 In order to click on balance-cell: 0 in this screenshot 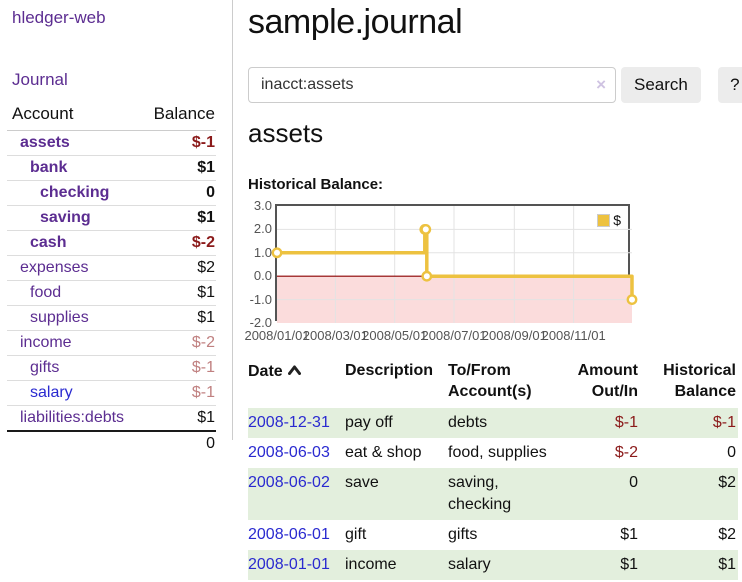, I will do `click(731, 452)`.